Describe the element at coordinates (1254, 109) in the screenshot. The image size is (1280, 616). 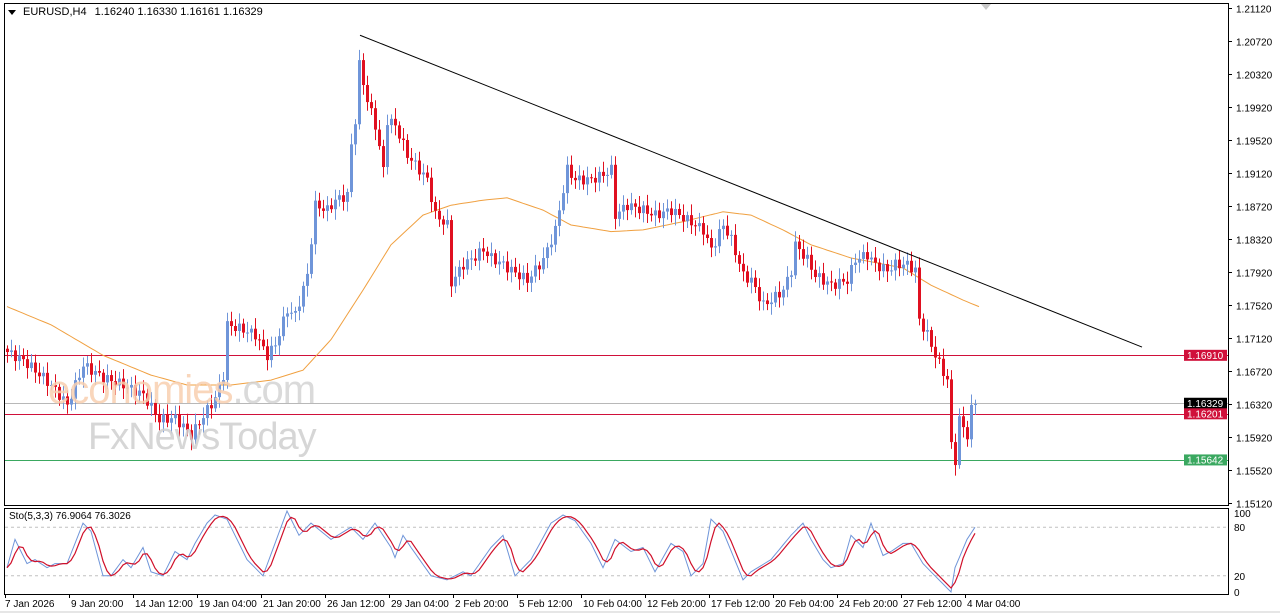
I see `y-tick-label: 1.19920` at that location.